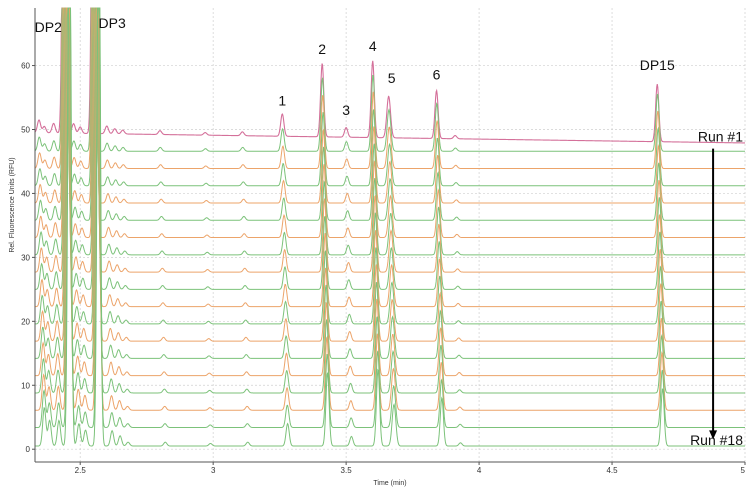  I want to click on y-tick-label: 60, so click(25, 66).